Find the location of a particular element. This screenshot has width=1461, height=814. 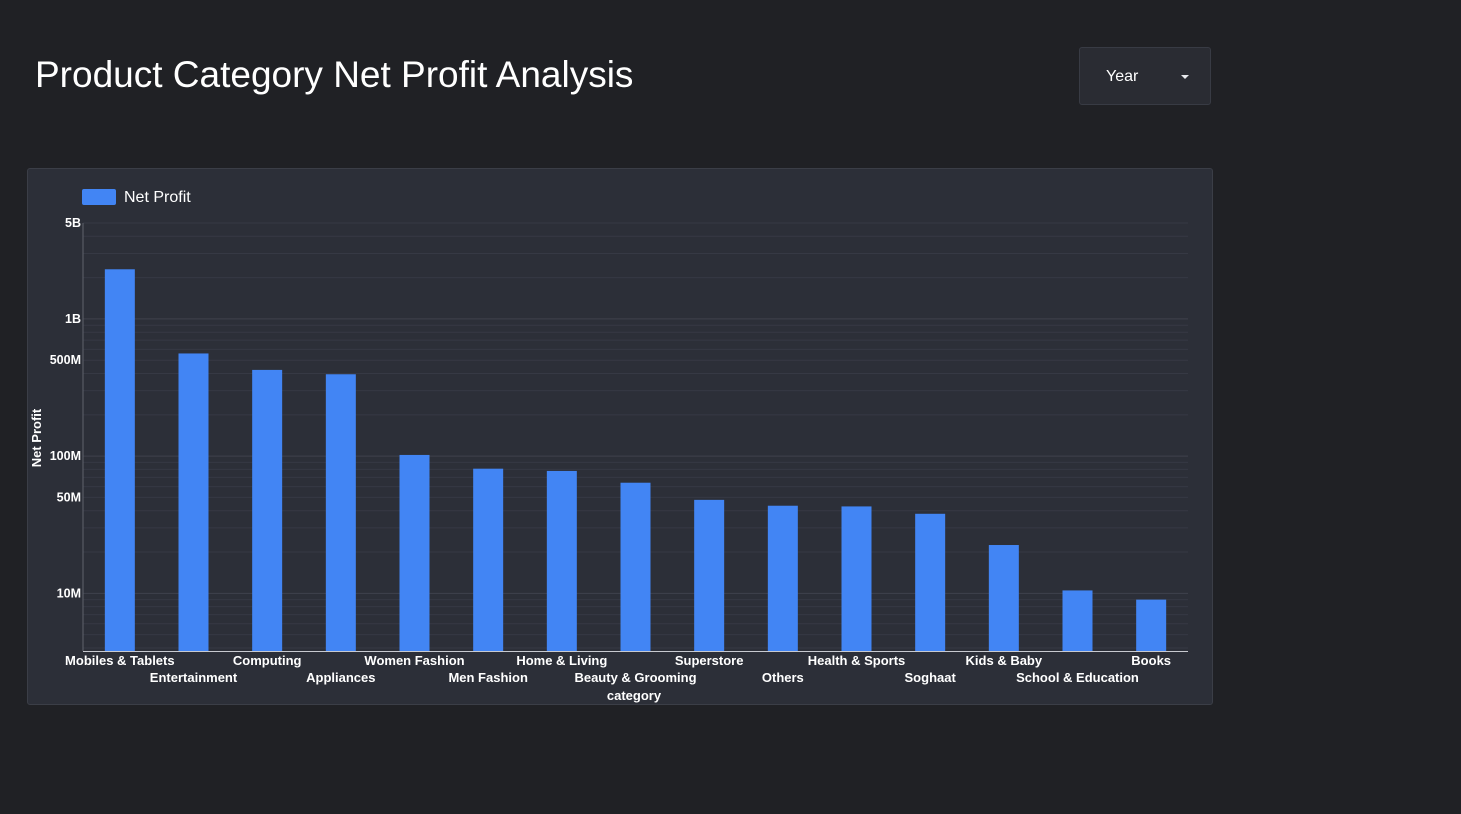

x-tick-label: Appliances is located at coordinates (340, 677).